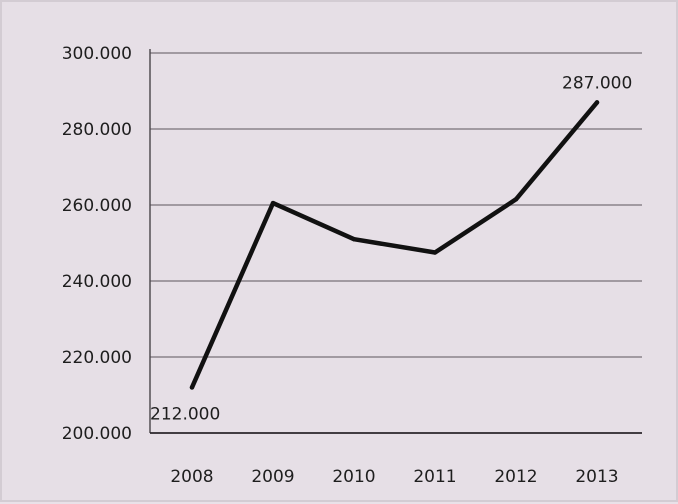  Describe the element at coordinates (597, 102) in the screenshot. I see `data-point-2013` at that location.